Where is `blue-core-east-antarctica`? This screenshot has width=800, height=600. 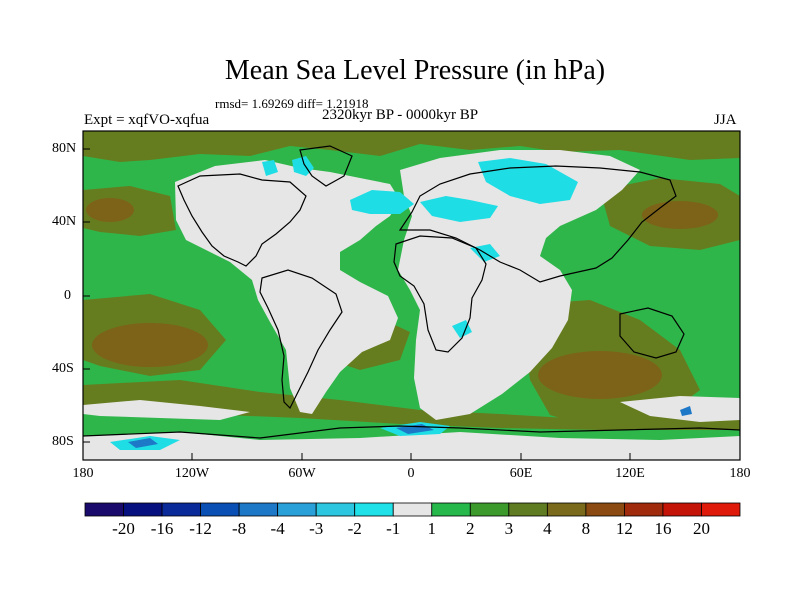 blue-core-east-antarctica is located at coordinates (686, 411).